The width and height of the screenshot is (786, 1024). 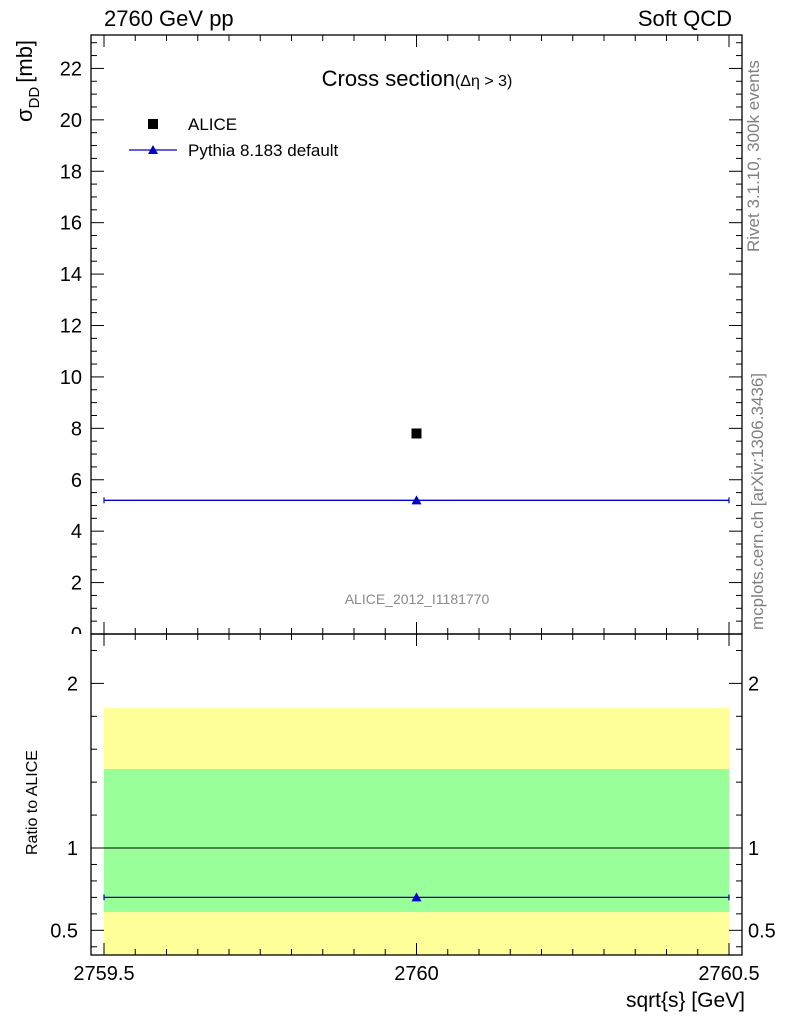 What do you see at coordinates (153, 124) in the screenshot?
I see `legend-alice-marker` at bounding box center [153, 124].